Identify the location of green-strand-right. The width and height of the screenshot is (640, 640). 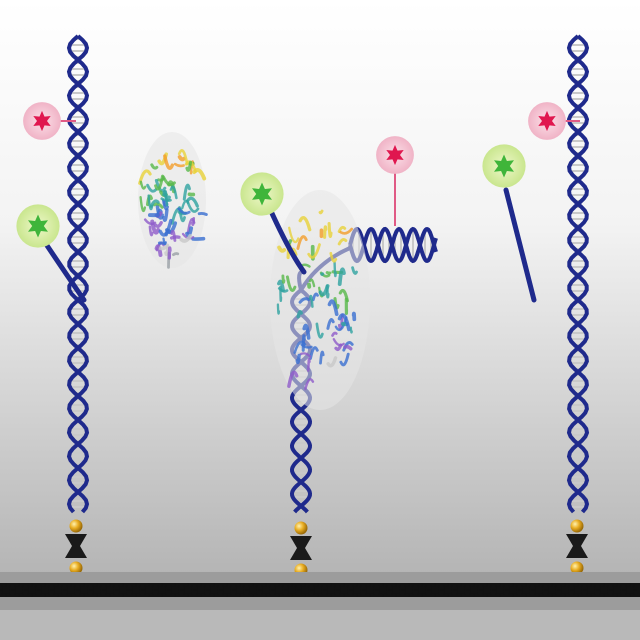
(520, 245).